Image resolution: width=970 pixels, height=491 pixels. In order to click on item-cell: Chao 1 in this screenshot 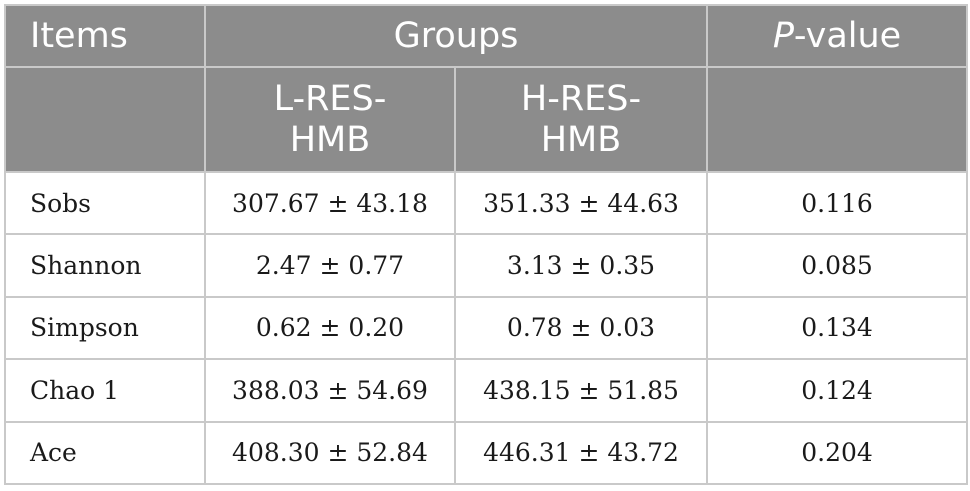, I will do `click(105, 390)`.